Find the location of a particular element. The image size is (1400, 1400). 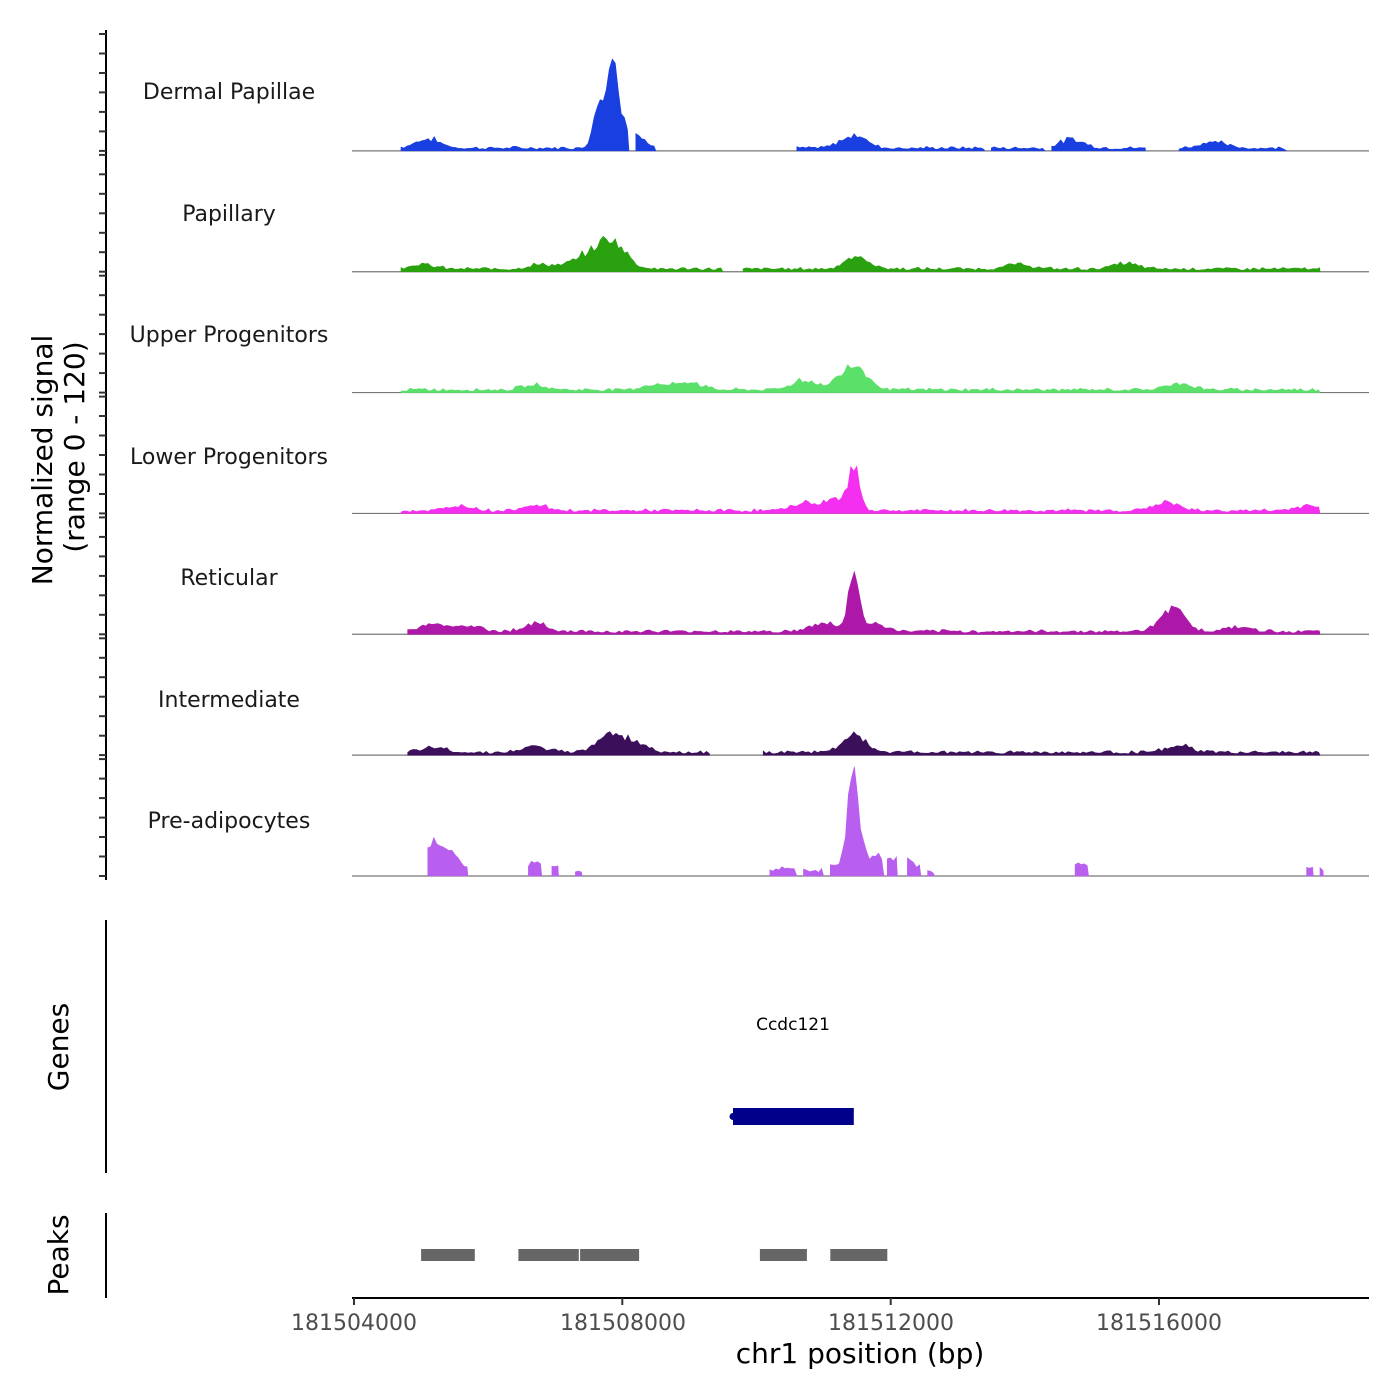

x-tick-label: 181508000 is located at coordinates (623, 1323).